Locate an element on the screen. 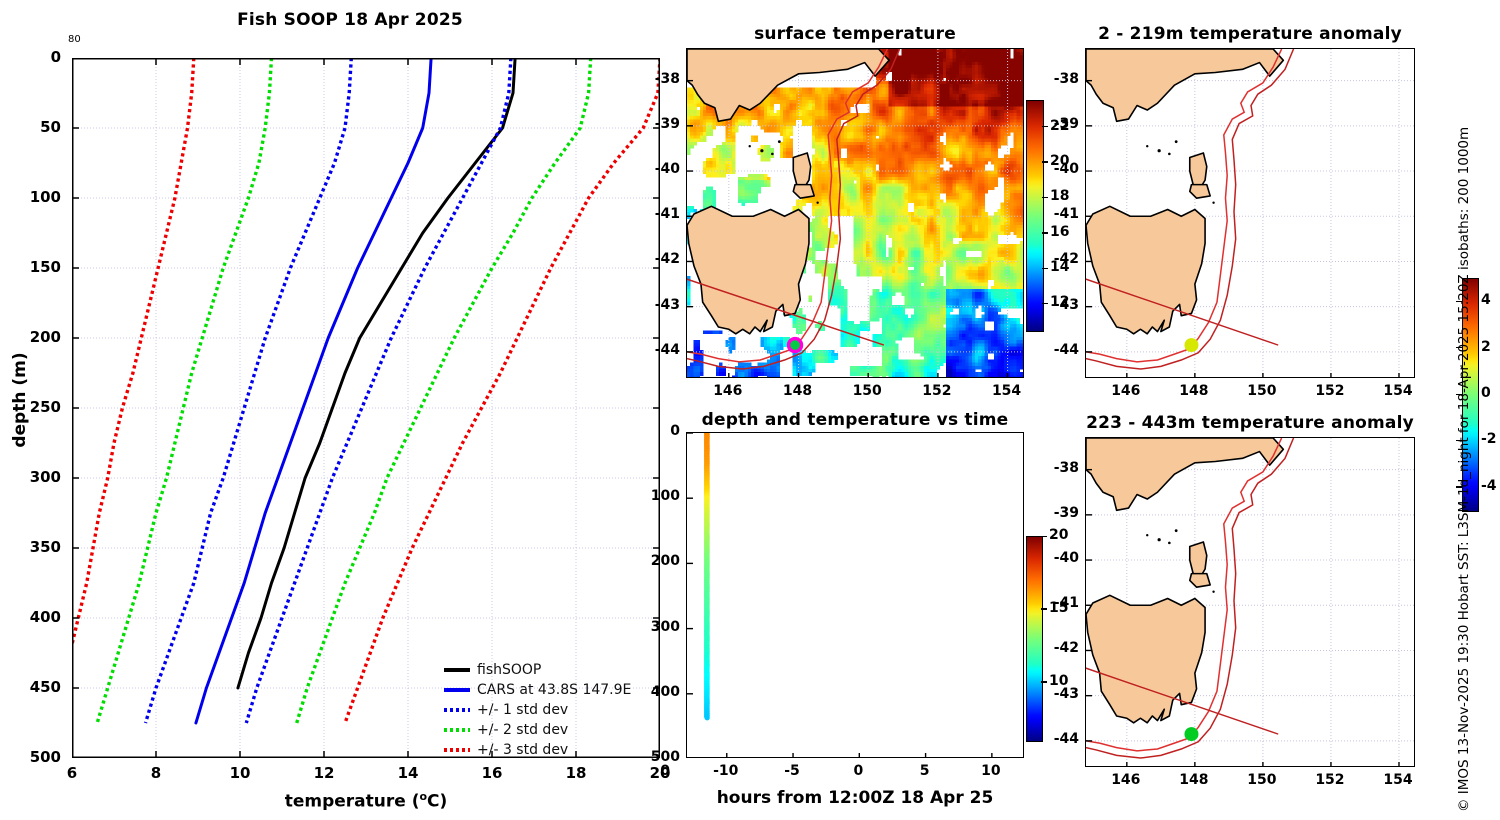 Image resolution: width=1500 pixels, height=820 pixels. legend-swatch is located at coordinates (457, 750).